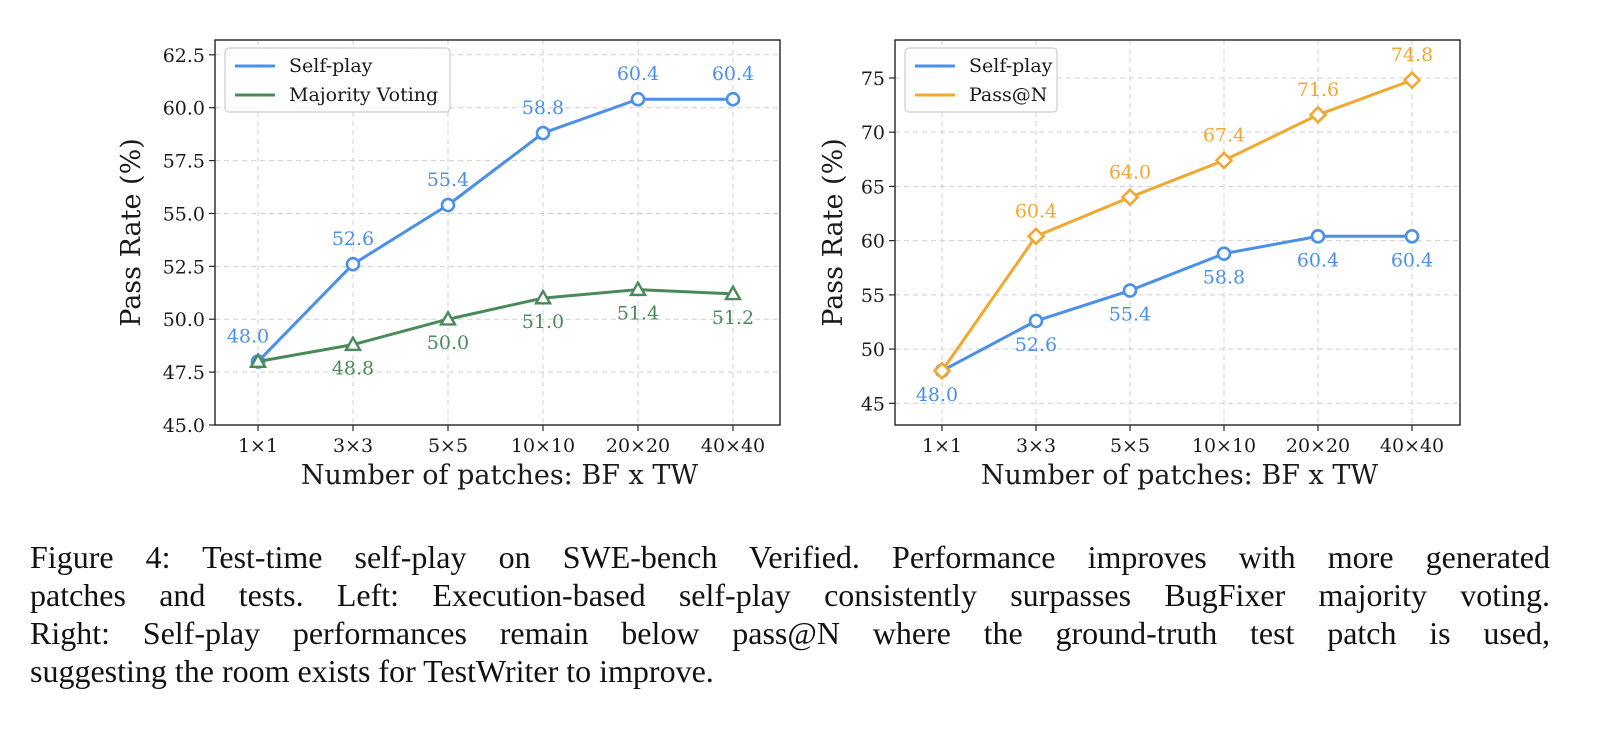 This screenshot has width=1600, height=748. Describe the element at coordinates (448, 343) in the screenshot. I see `data-label-majority-voting: 50.0` at that location.